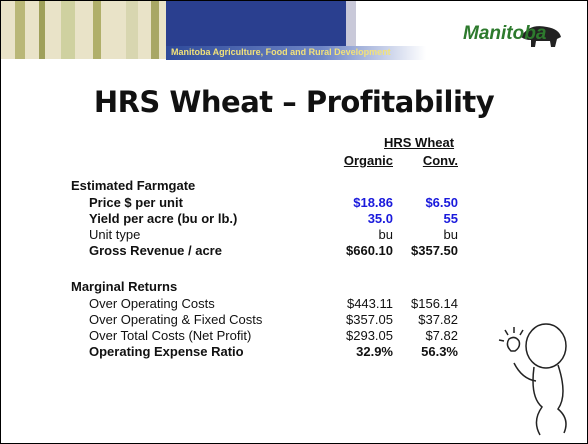  What do you see at coordinates (369, 303) in the screenshot?
I see `cell-value: $443.11` at bounding box center [369, 303].